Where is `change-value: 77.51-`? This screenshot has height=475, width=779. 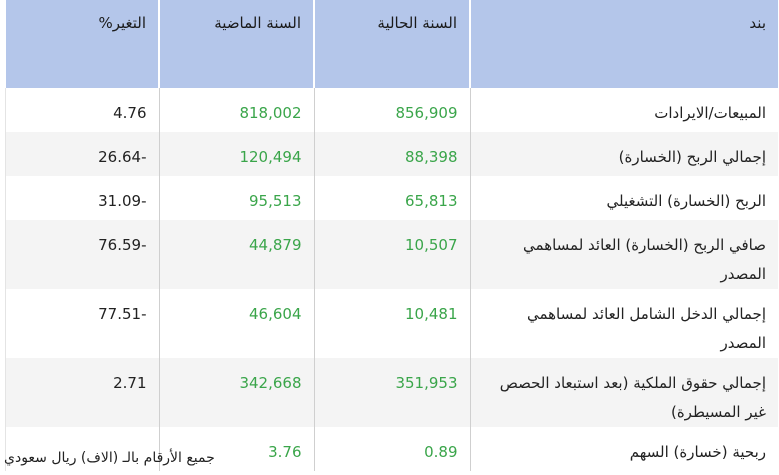
change-value: 77.51- is located at coordinates (81, 323).